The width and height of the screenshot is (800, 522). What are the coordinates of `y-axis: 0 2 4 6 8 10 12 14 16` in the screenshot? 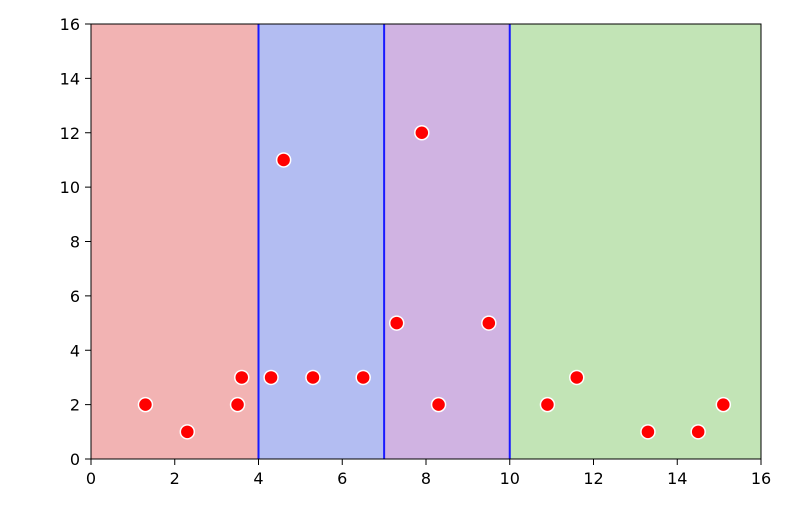 It's located at (75, 242).